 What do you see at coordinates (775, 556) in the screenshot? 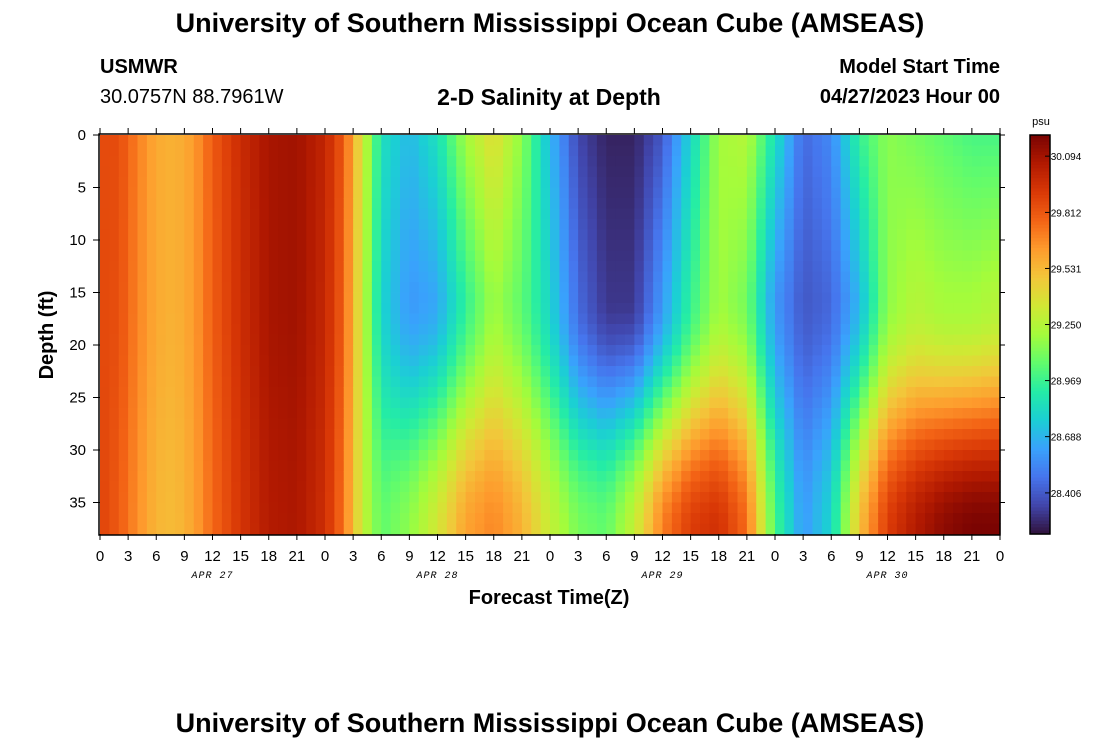
I see `x-tick-label: 0` at bounding box center [775, 556].